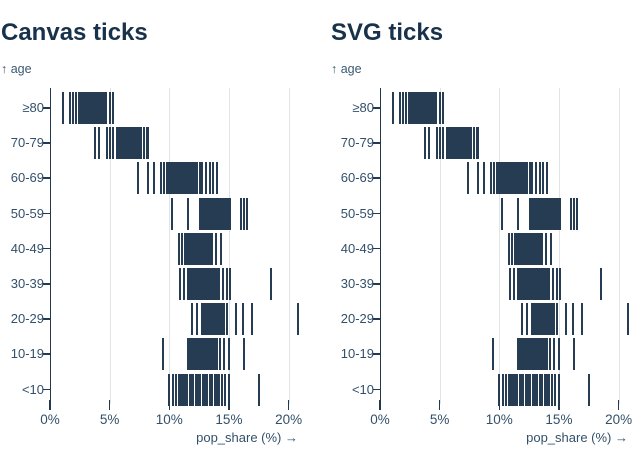 The width and height of the screenshot is (640, 466). I want to click on x-tick-label: 0%, so click(50, 419).